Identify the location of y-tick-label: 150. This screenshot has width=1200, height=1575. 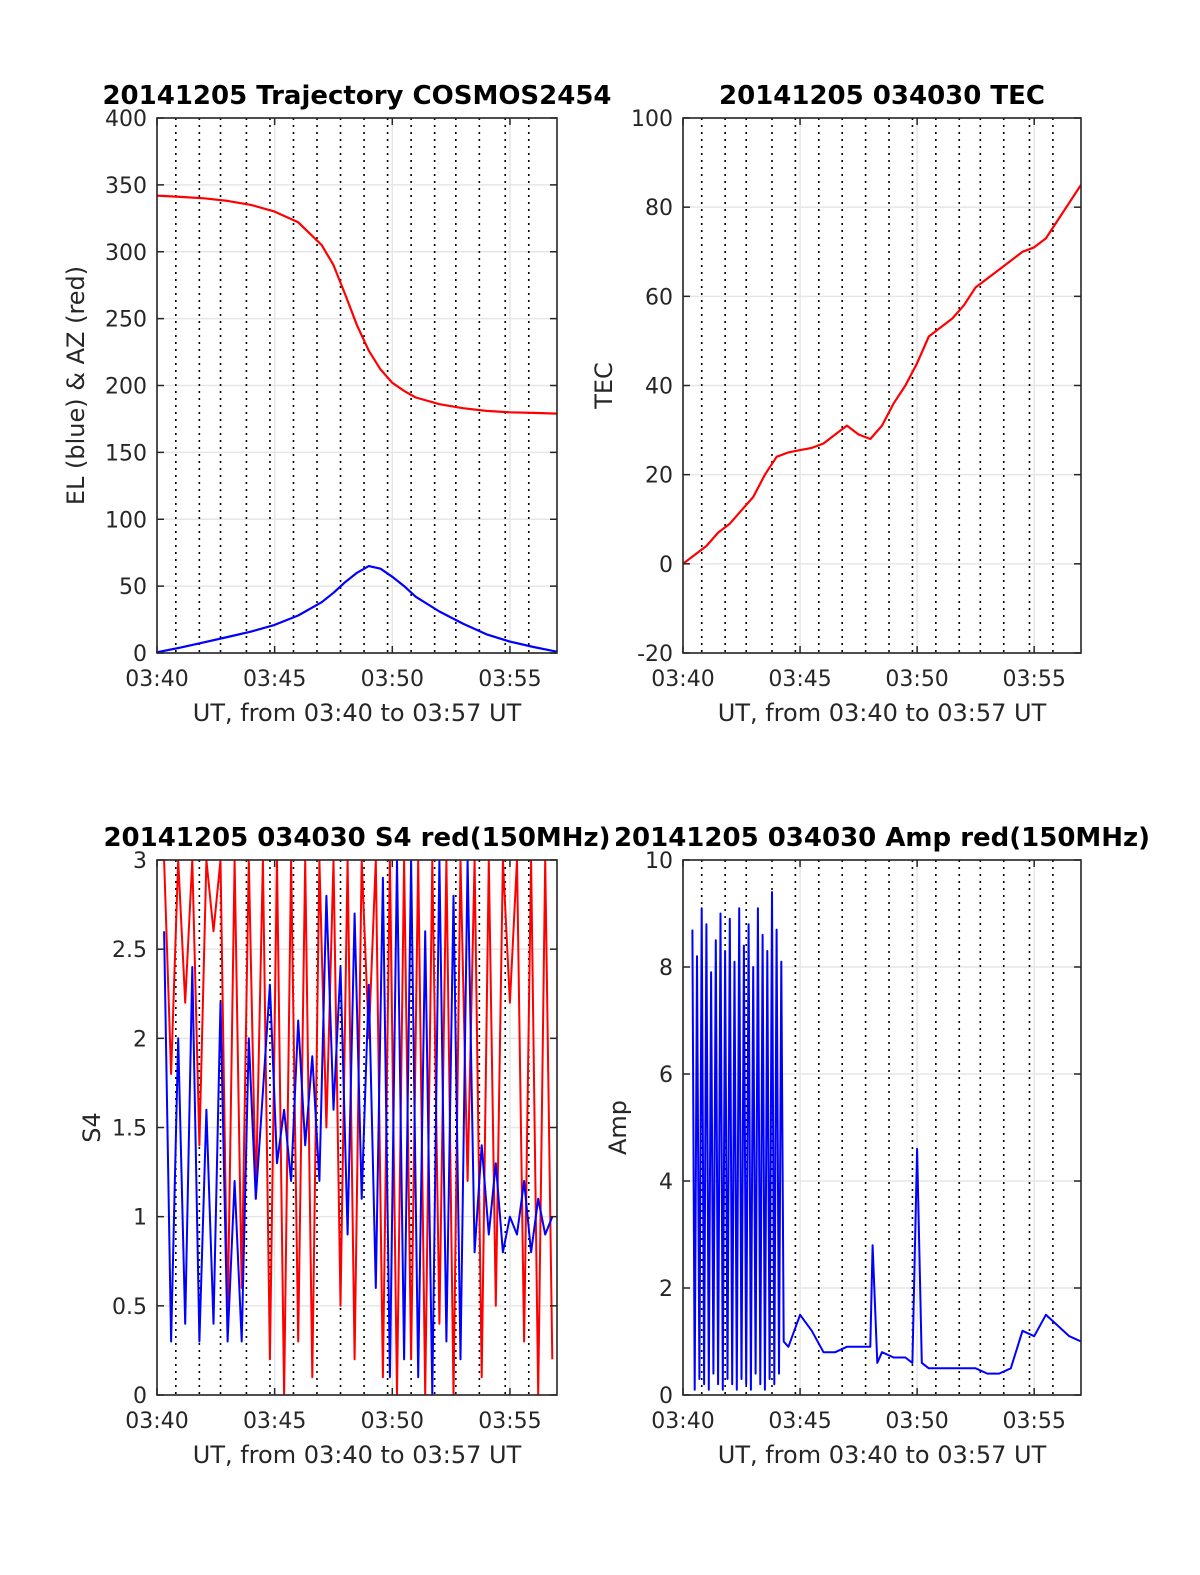
(126, 453).